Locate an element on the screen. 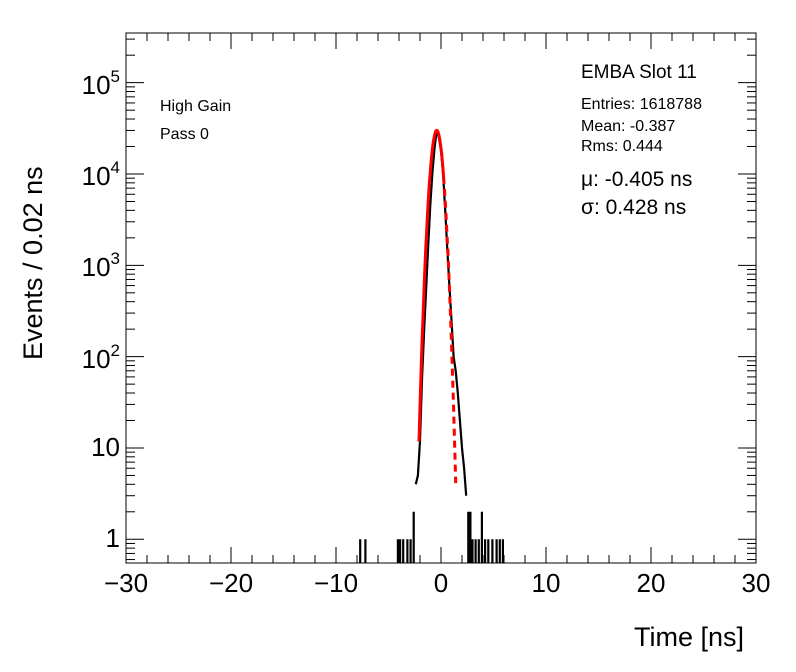 This screenshot has width=796, height=672. x-tick-label: 10 is located at coordinates (546, 583).